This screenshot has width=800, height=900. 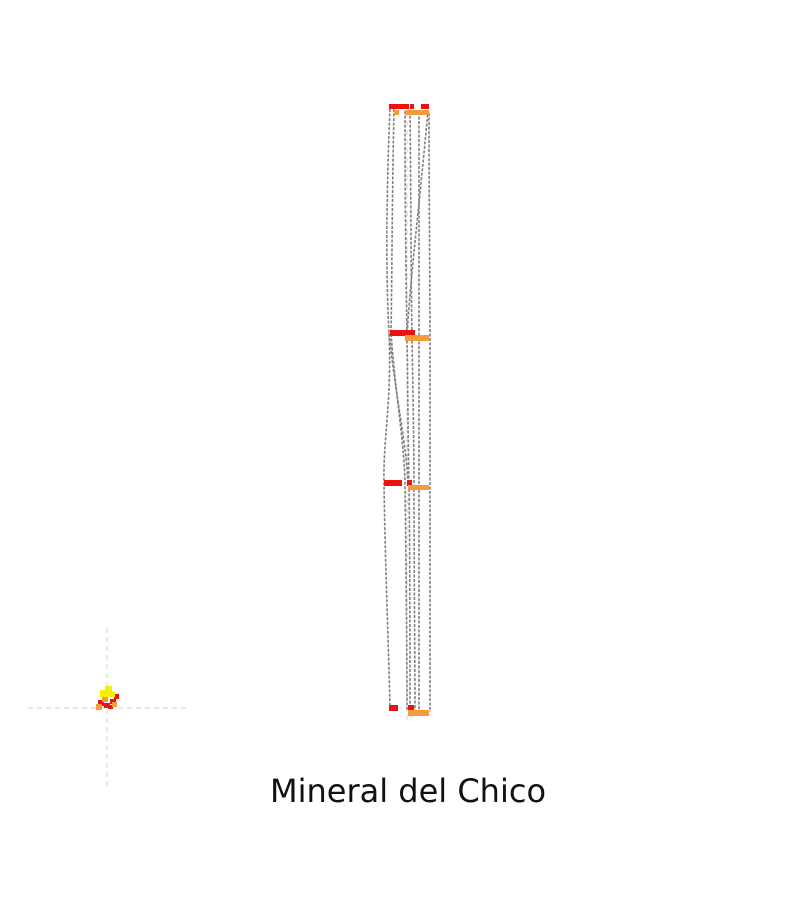 I want to click on connector-line-right-b, so click(x=412, y=411).